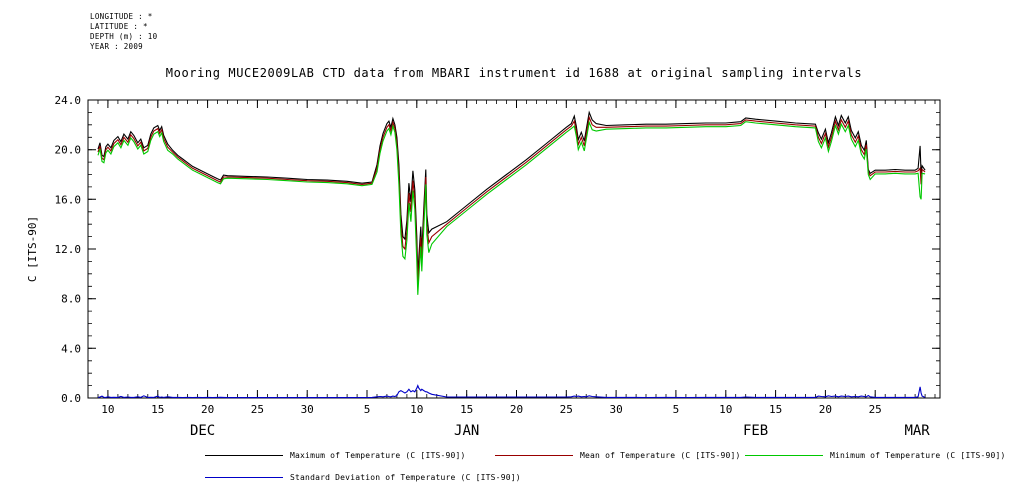 Image resolution: width=1009 pixels, height=504 pixels. What do you see at coordinates (116, 46) in the screenshot?
I see `meta-year: YEAR : 2009` at bounding box center [116, 46].